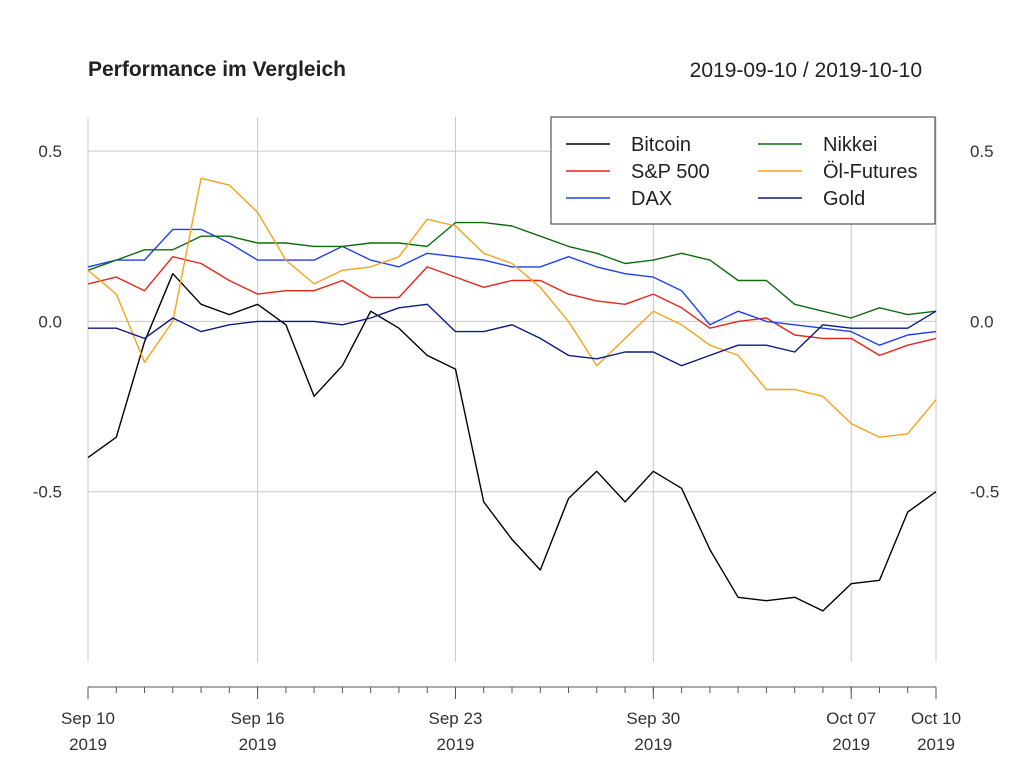  What do you see at coordinates (851, 718) in the screenshot?
I see `x-tick-label: Oct 07` at bounding box center [851, 718].